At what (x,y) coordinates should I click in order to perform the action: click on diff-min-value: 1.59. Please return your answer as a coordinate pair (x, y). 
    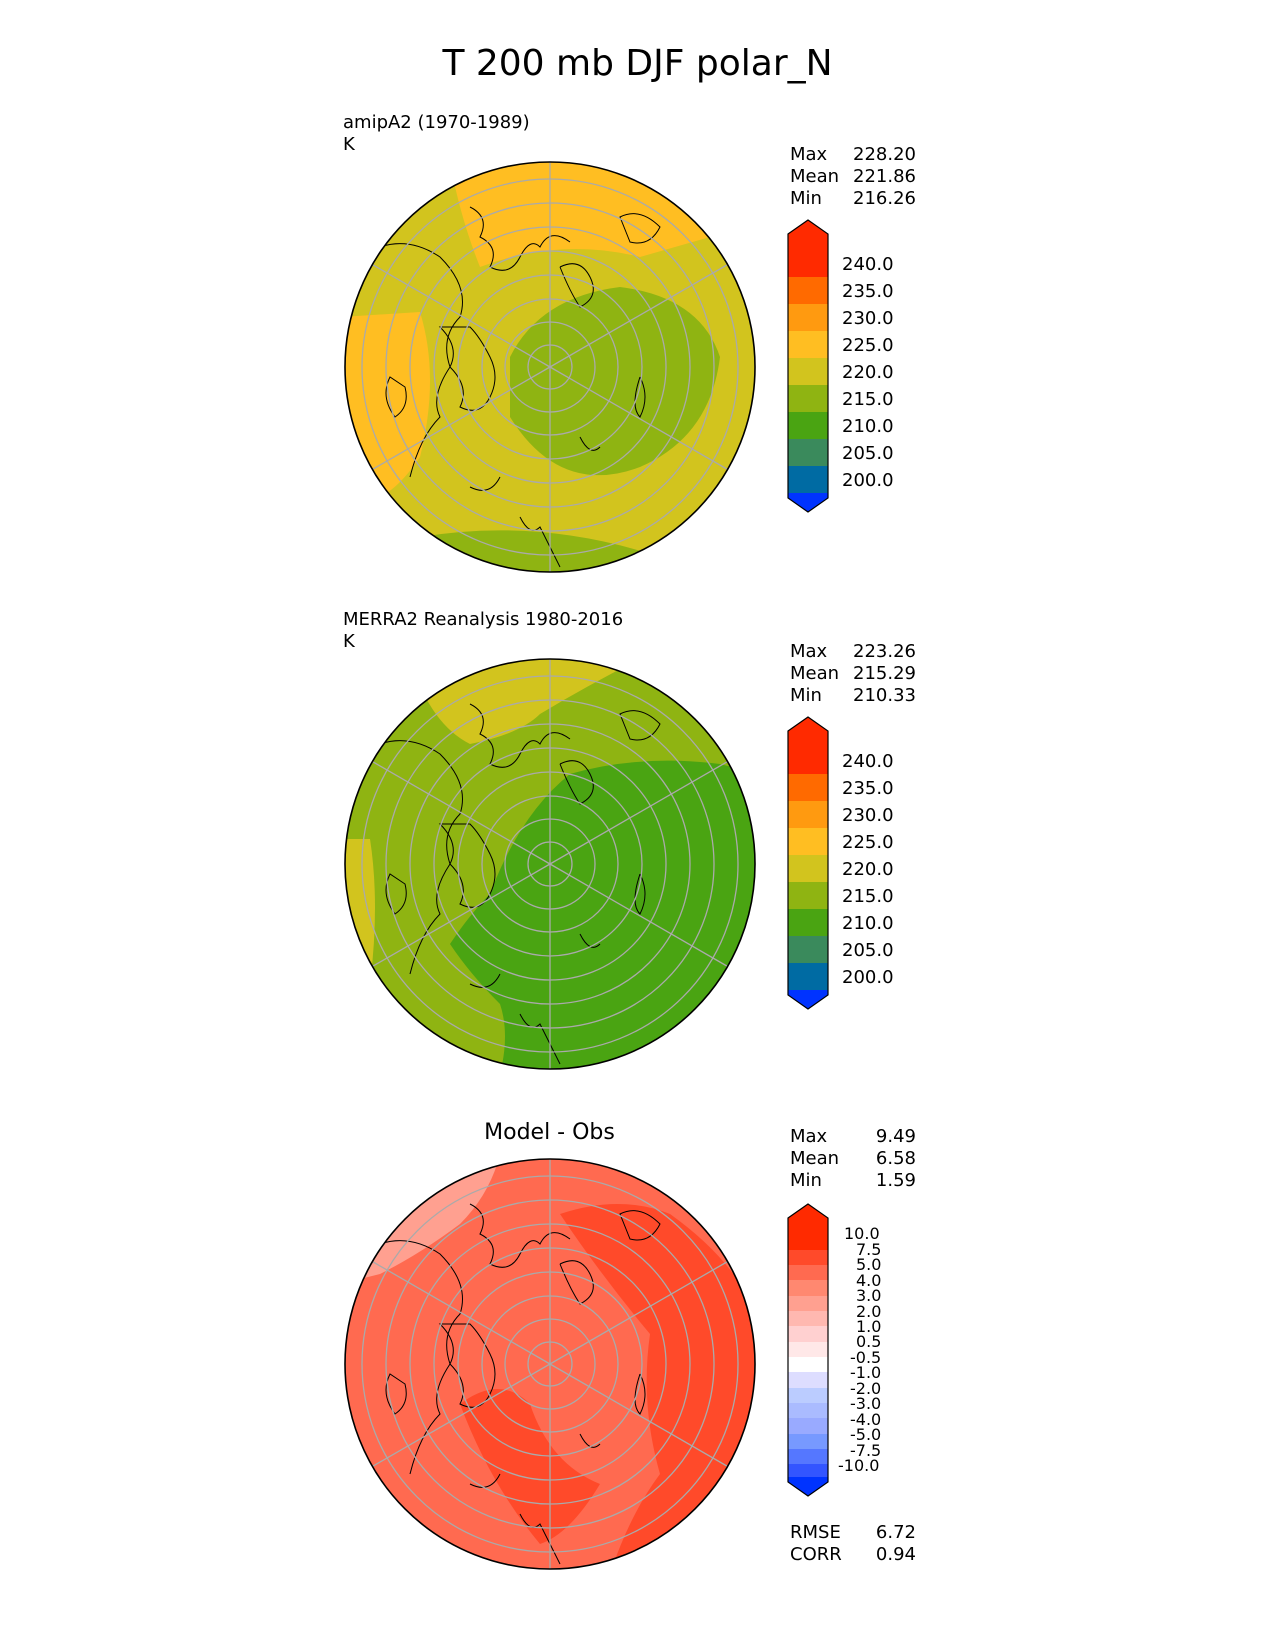
    Looking at the image, I should click on (895, 1180).